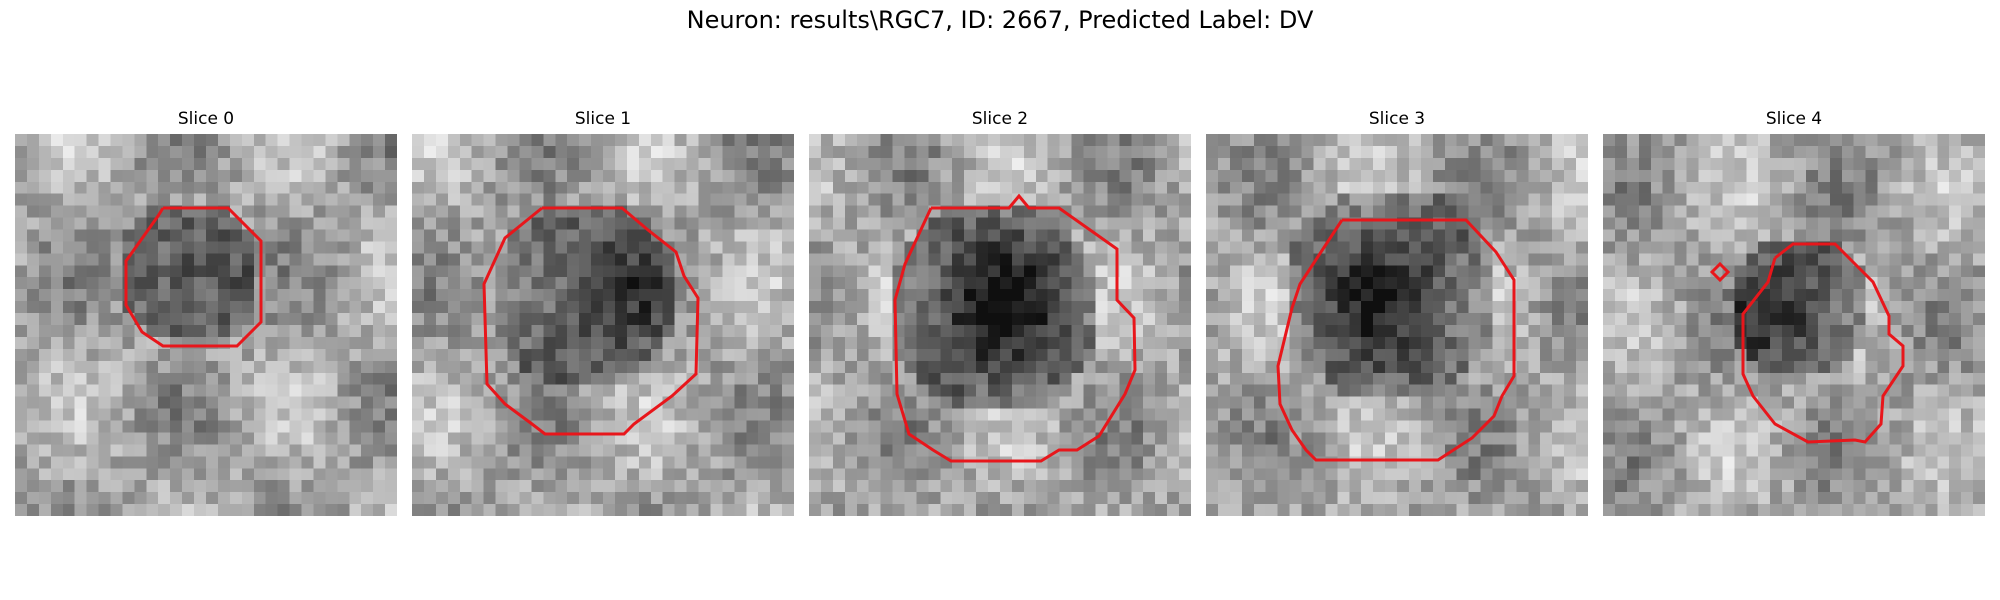  I want to click on slice-panel-3: Slice 3, so click(1397, 312).